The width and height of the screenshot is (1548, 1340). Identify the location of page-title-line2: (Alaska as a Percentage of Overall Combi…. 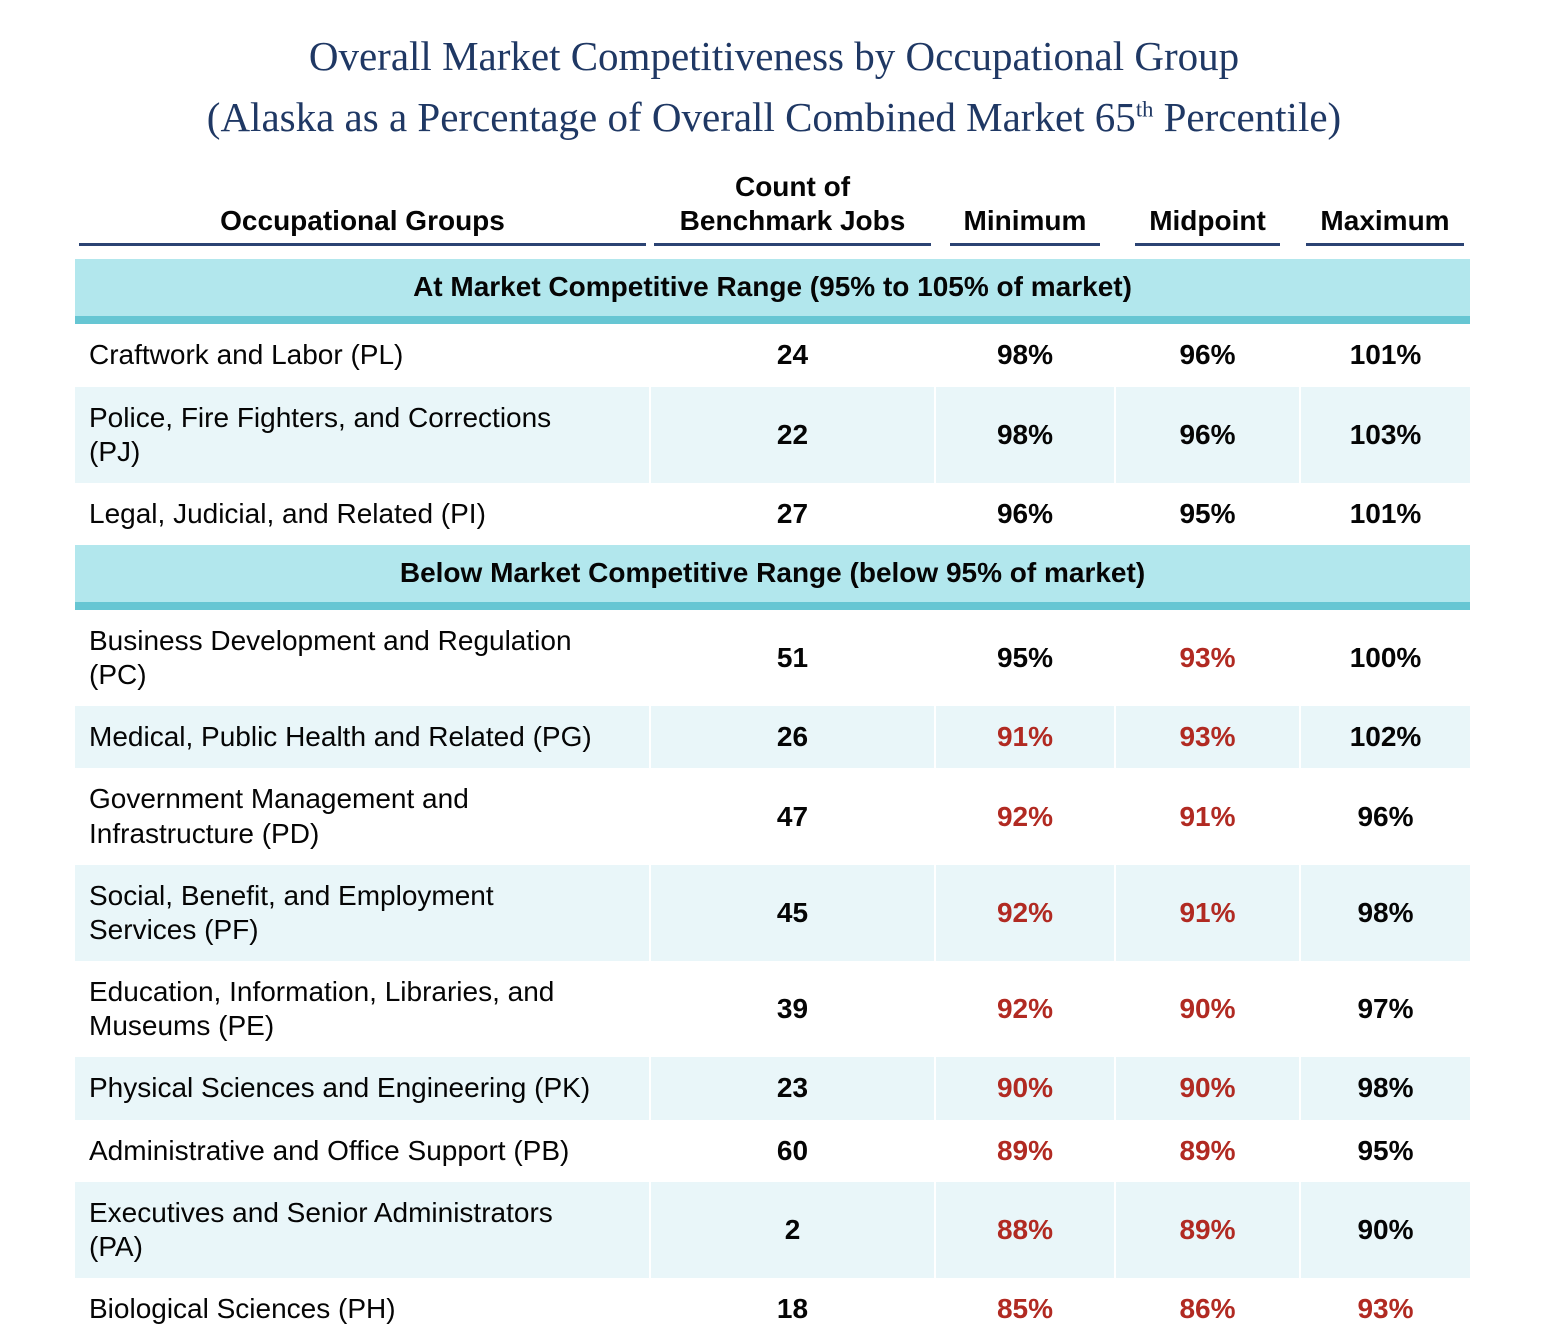
(774, 117).